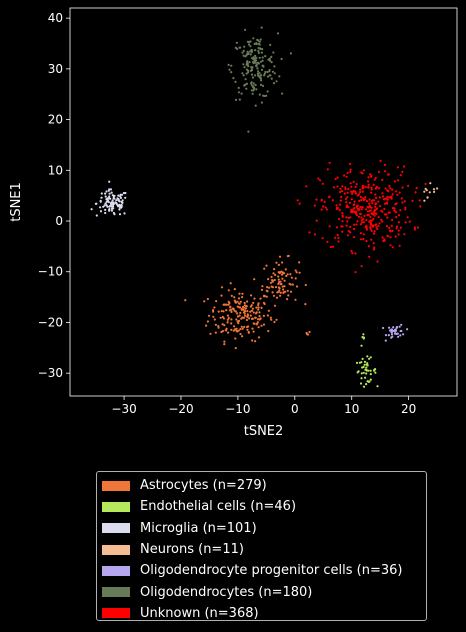 The image size is (466, 632). I want to click on legend-item: Astrocytes (n=279), so click(264, 485).